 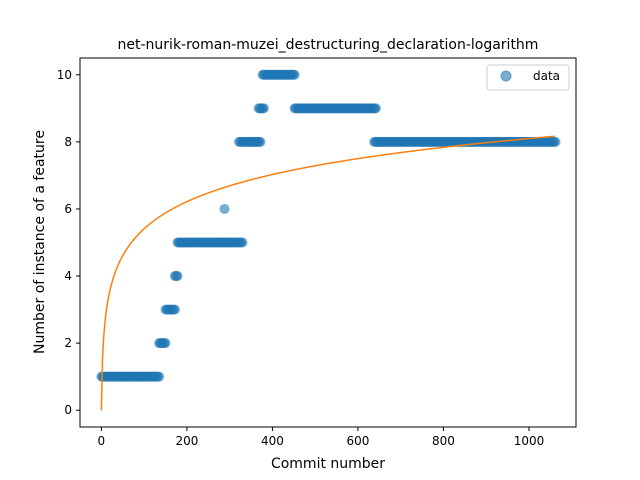 I want to click on x-tick-label: 400, so click(x=272, y=441).